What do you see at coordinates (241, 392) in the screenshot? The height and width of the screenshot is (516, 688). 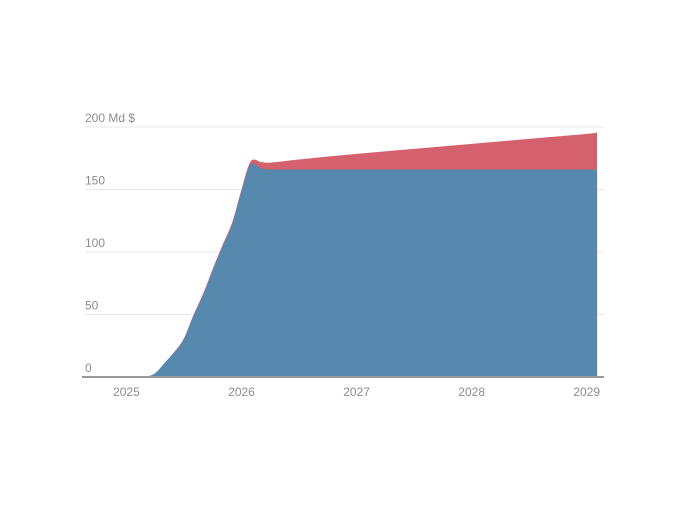 I see `x-axis-tick-label: 2026` at bounding box center [241, 392].